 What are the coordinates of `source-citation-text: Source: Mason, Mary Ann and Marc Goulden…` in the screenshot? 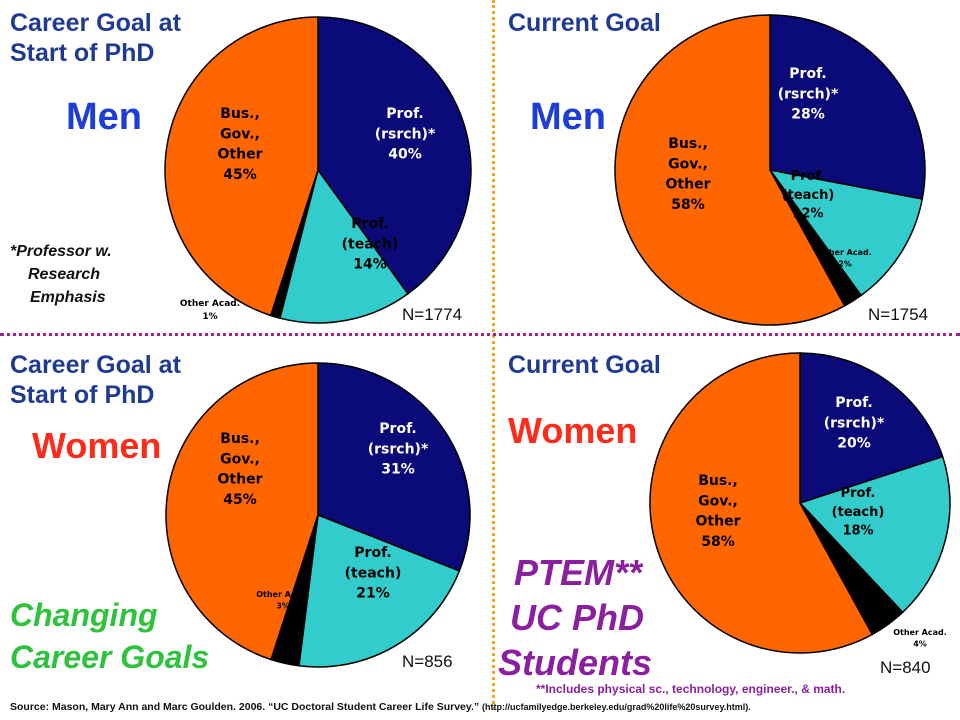 It's located at (246, 707).